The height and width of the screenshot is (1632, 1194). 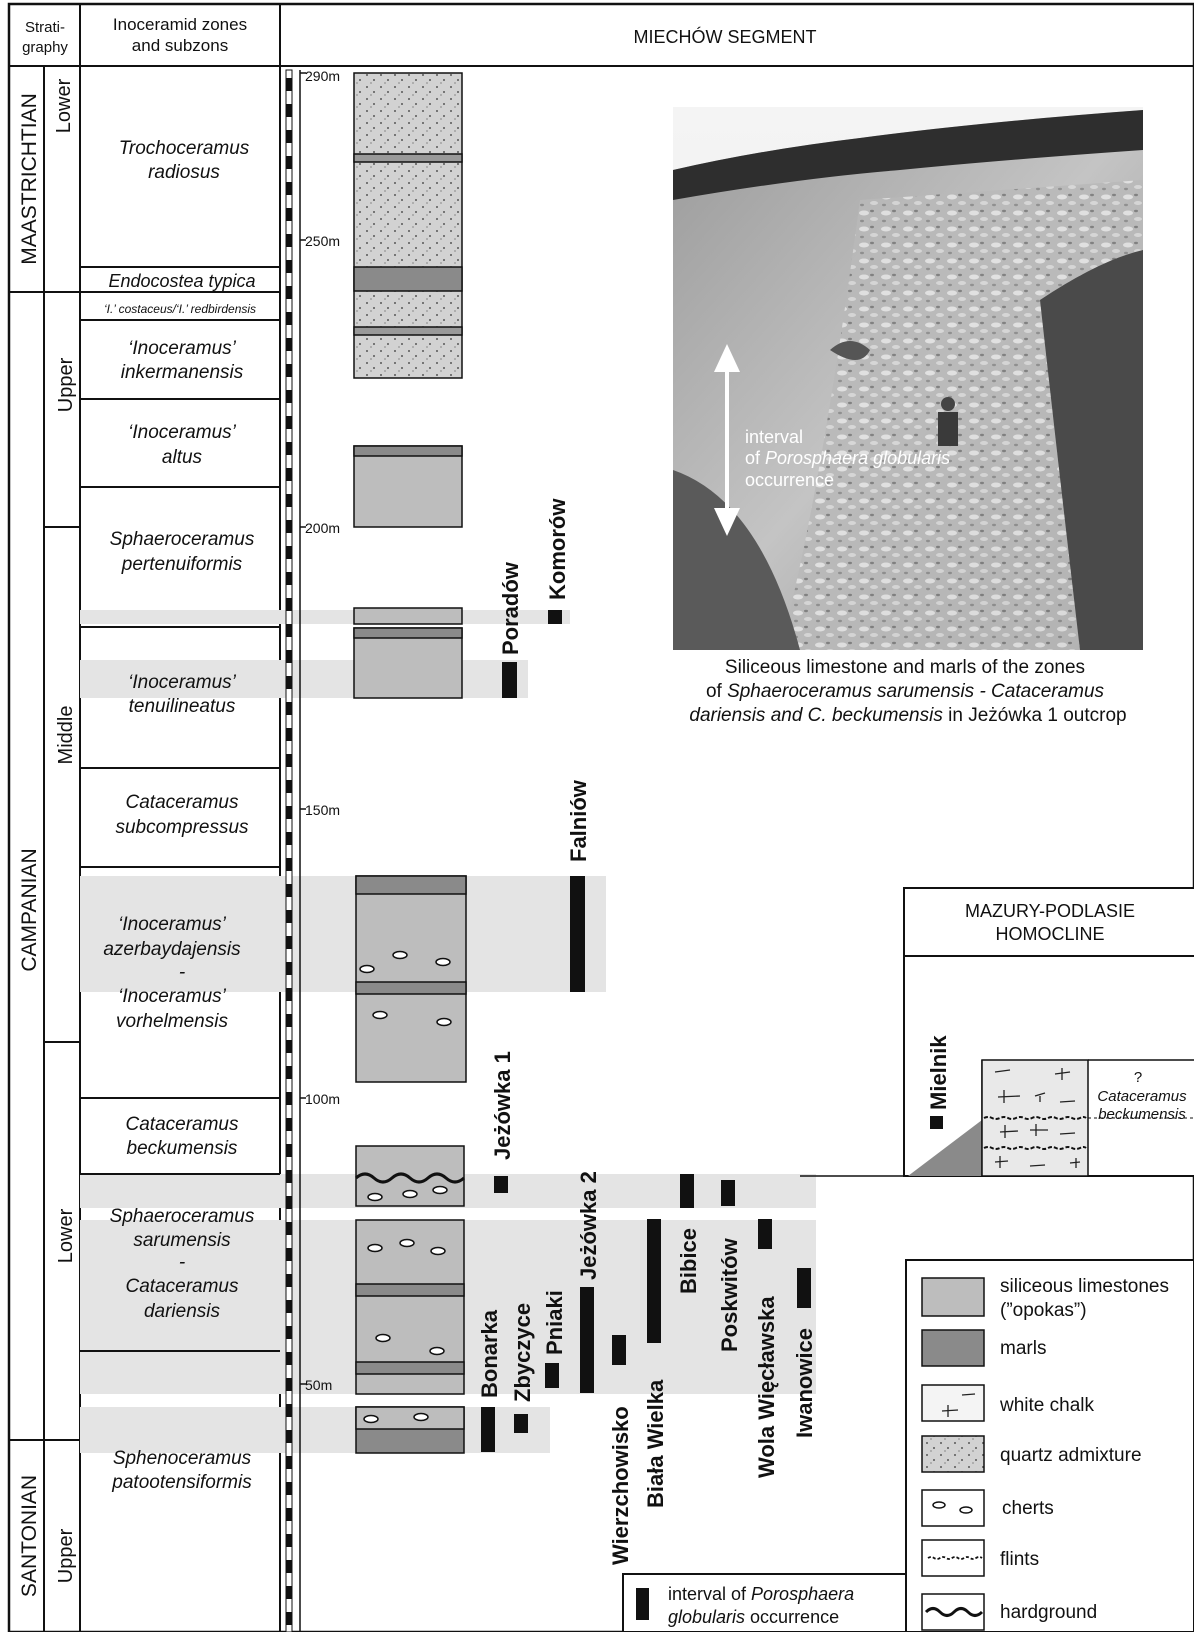 I want to click on zone-azerbaydajensis-2: azerbaydajensis, so click(x=172, y=949).